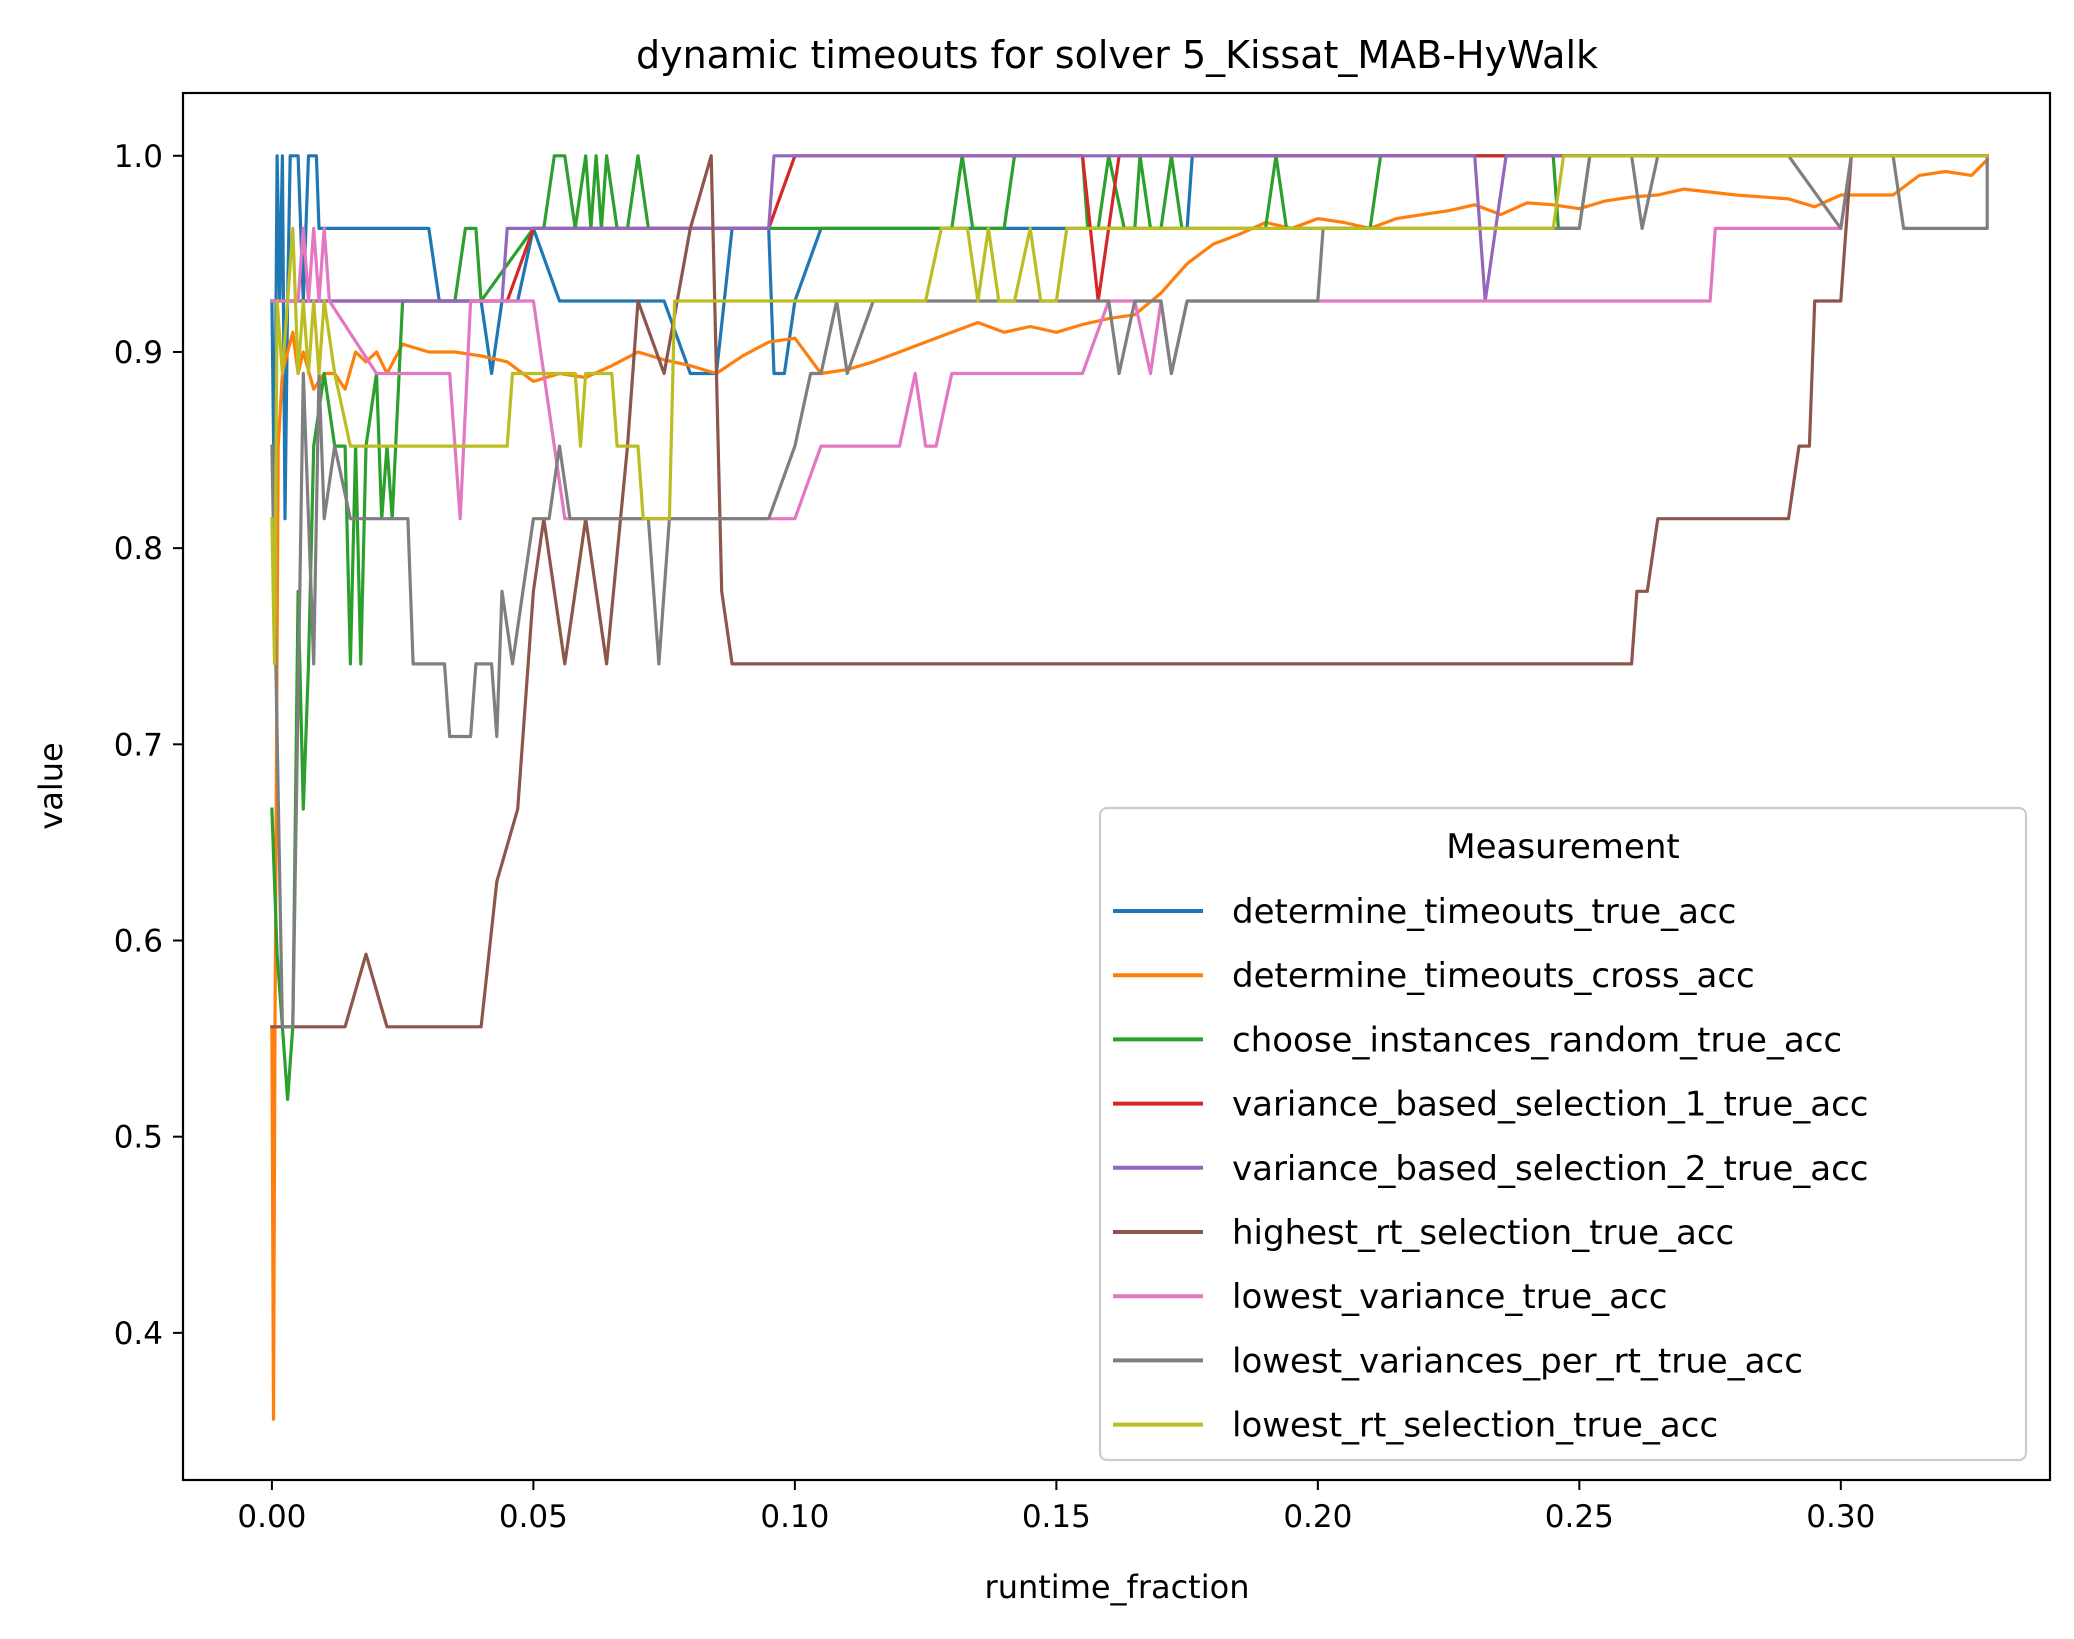 The width and height of the screenshot is (2074, 1639). I want to click on y-tick-label: 0.4, so click(138, 1334).